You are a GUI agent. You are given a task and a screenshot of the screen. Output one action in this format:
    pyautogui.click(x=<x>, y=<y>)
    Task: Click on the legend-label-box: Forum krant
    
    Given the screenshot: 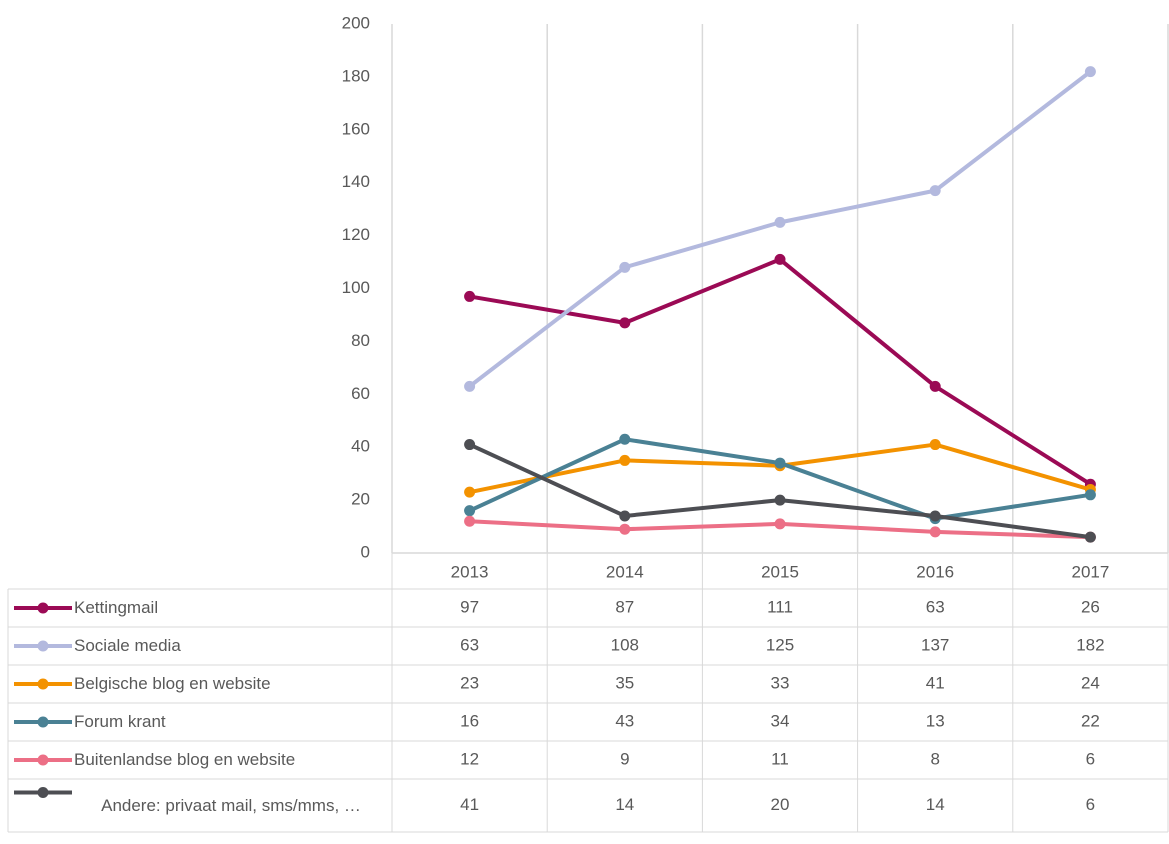 What is the action you would take?
    pyautogui.click(x=120, y=721)
    